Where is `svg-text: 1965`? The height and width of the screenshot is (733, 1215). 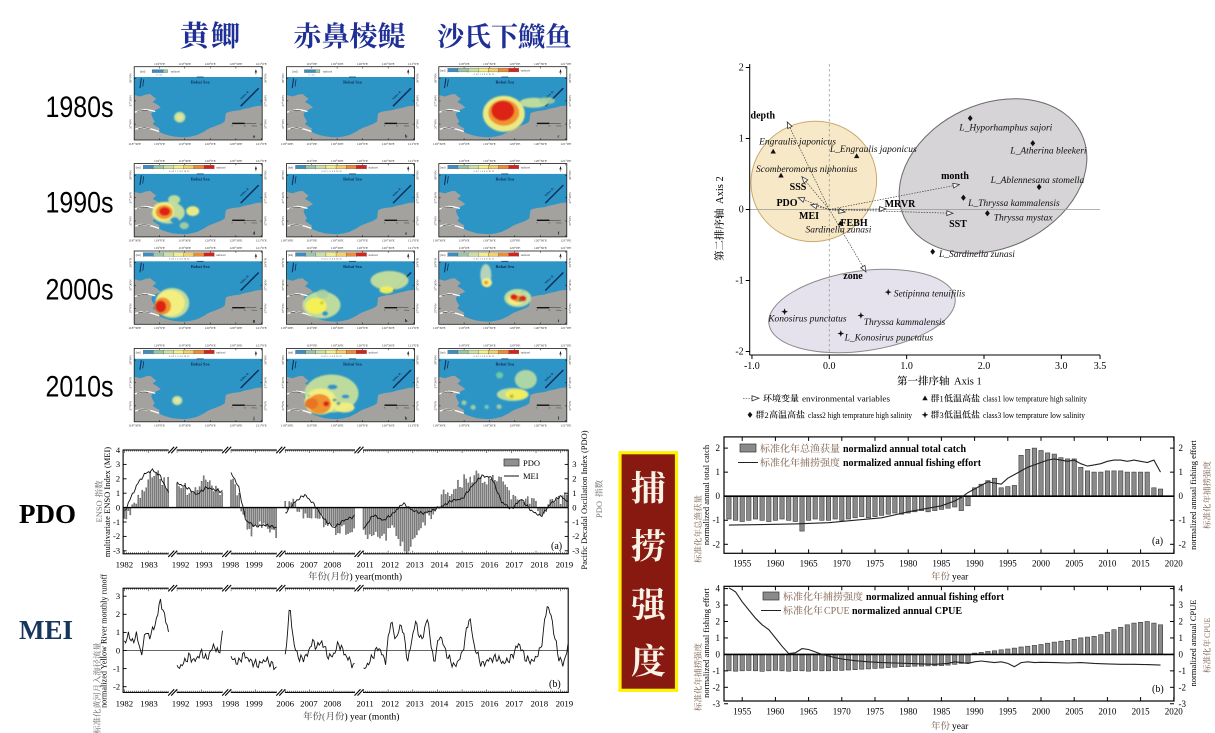
svg-text: 1965 is located at coordinates (809, 564).